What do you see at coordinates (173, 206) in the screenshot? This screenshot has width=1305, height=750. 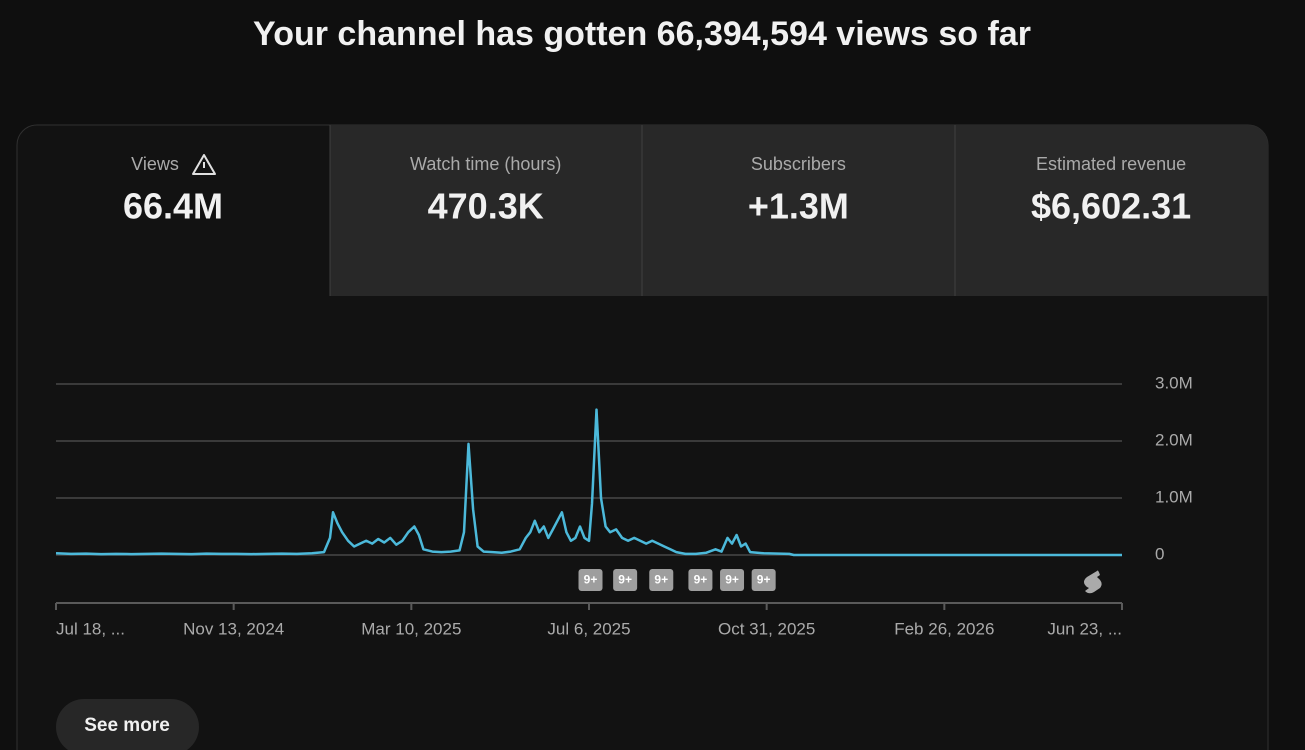 I see `tab-value: 66.4M` at bounding box center [173, 206].